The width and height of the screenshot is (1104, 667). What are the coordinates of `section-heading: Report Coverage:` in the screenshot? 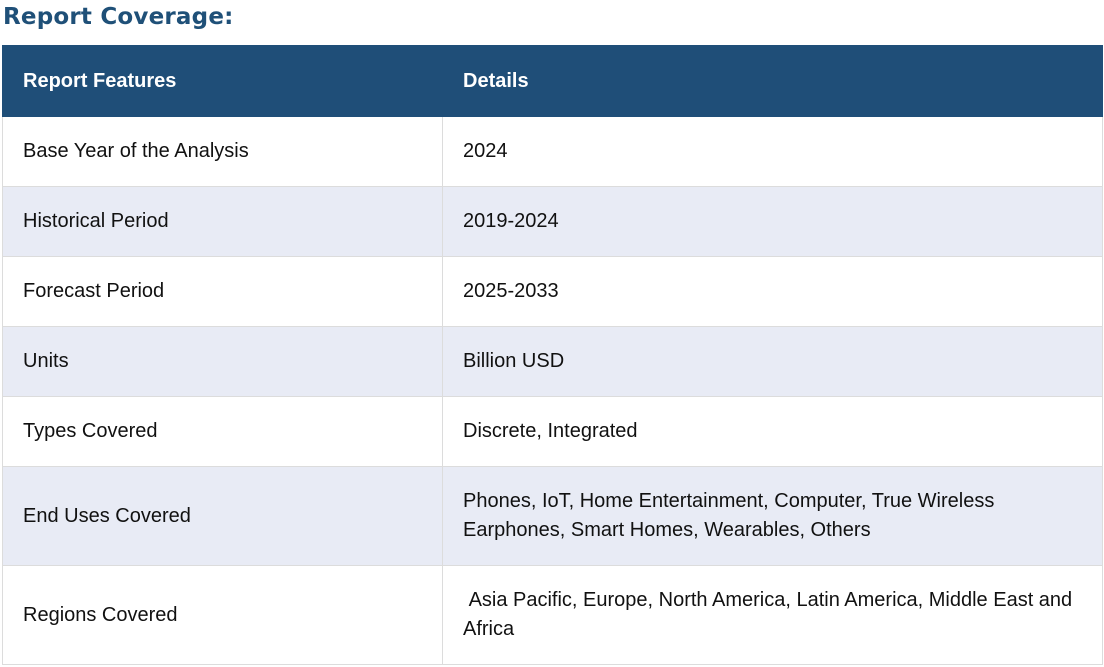 It's located at (118, 17).